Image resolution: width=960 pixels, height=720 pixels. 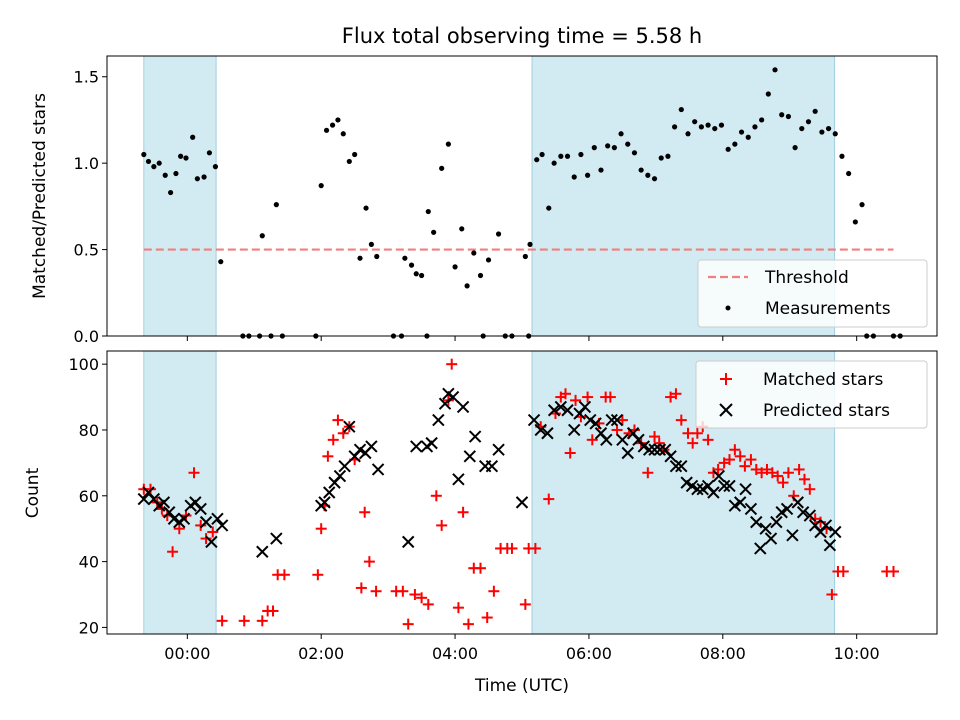 What do you see at coordinates (86, 336) in the screenshot?
I see `top-y-tick-label: 0.0` at bounding box center [86, 336].